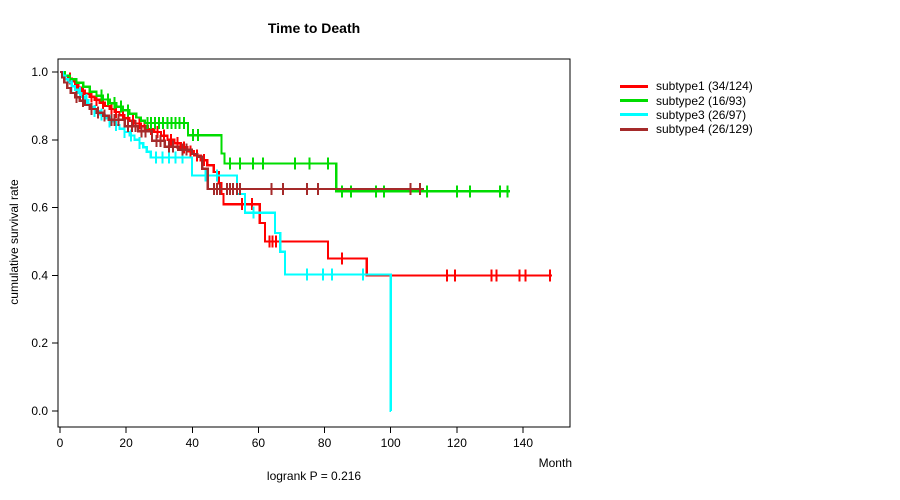 This screenshot has width=900, height=500. I want to click on legend-line-swatch-subtype4, so click(634, 129).